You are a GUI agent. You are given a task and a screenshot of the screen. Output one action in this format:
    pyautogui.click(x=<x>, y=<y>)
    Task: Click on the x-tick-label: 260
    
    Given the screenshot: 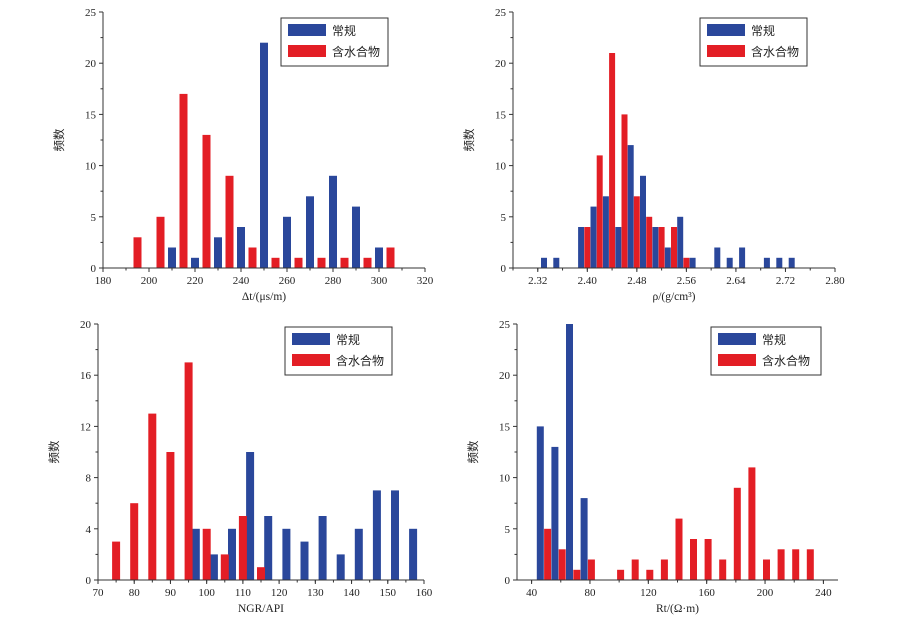 What is the action you would take?
    pyautogui.click(x=287, y=281)
    